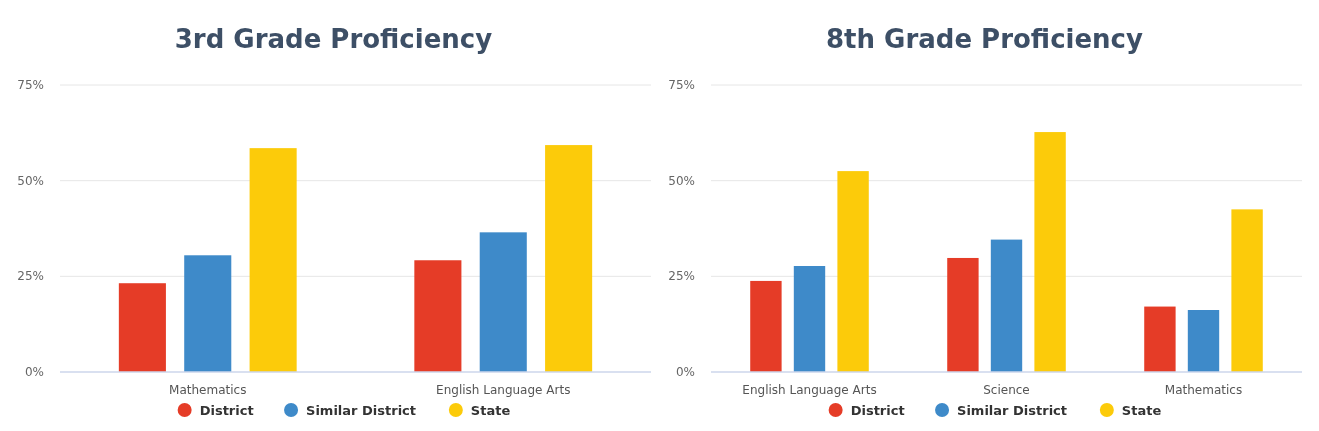 The height and width of the screenshot is (431, 1319). Describe the element at coordinates (333, 39) in the screenshot. I see `chart-title: 3rd Grade Proficiency` at that location.